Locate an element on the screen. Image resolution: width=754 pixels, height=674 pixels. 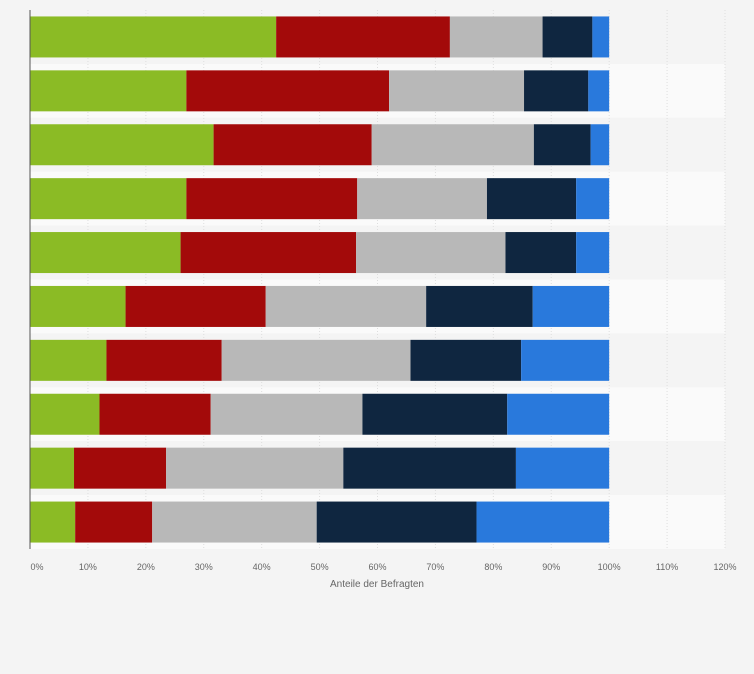
bar-segment-row7-series2 is located at coordinates (164, 360).